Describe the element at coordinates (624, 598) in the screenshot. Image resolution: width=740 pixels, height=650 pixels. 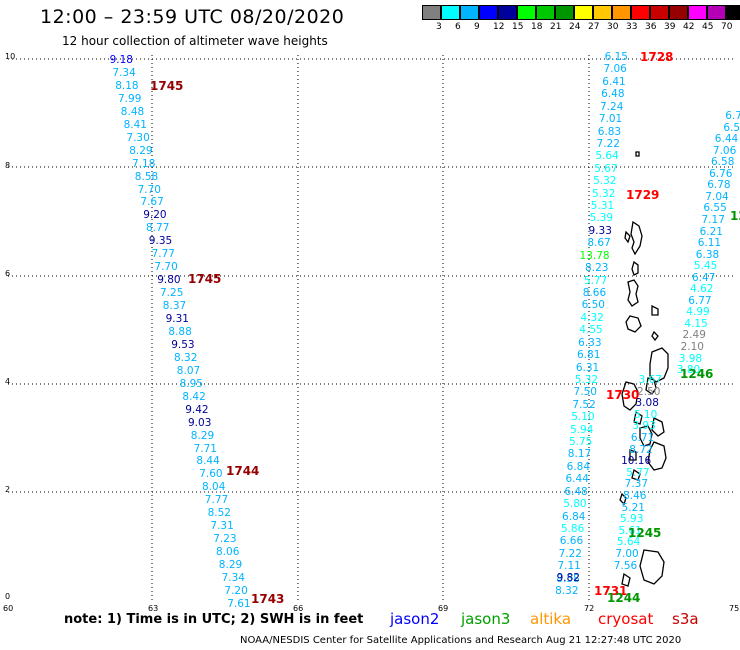
I see `pass-time-label: 1244` at that location.